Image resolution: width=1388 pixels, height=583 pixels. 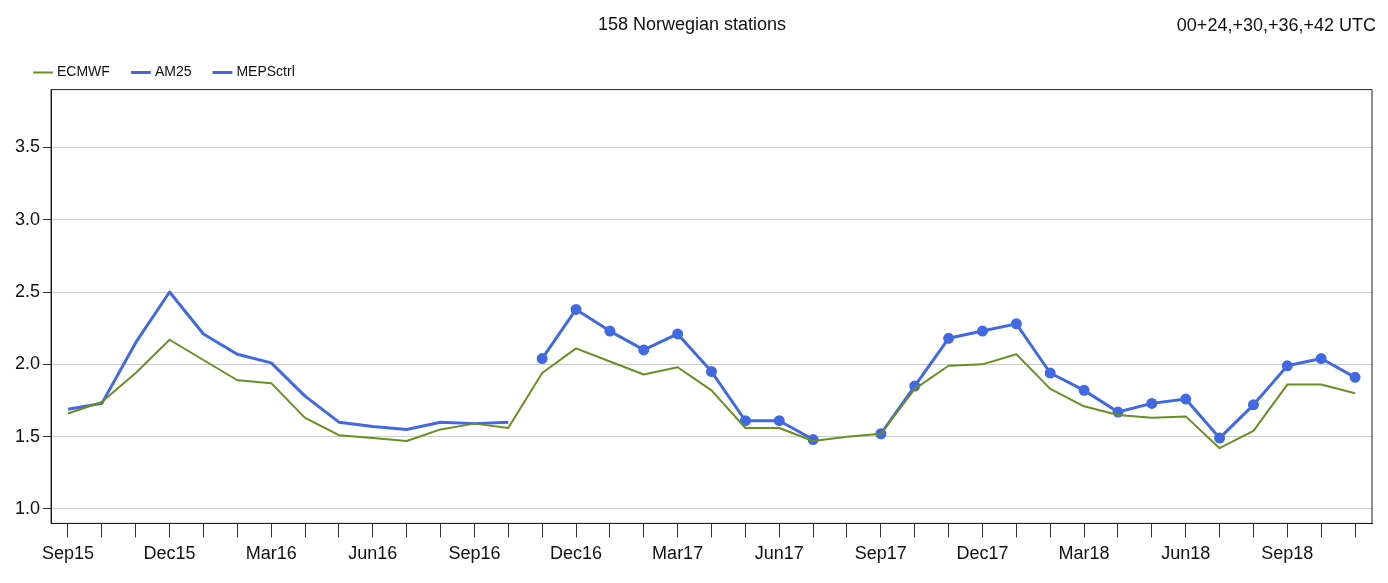 I want to click on y-tick-label: 1.0, so click(x=27, y=507).